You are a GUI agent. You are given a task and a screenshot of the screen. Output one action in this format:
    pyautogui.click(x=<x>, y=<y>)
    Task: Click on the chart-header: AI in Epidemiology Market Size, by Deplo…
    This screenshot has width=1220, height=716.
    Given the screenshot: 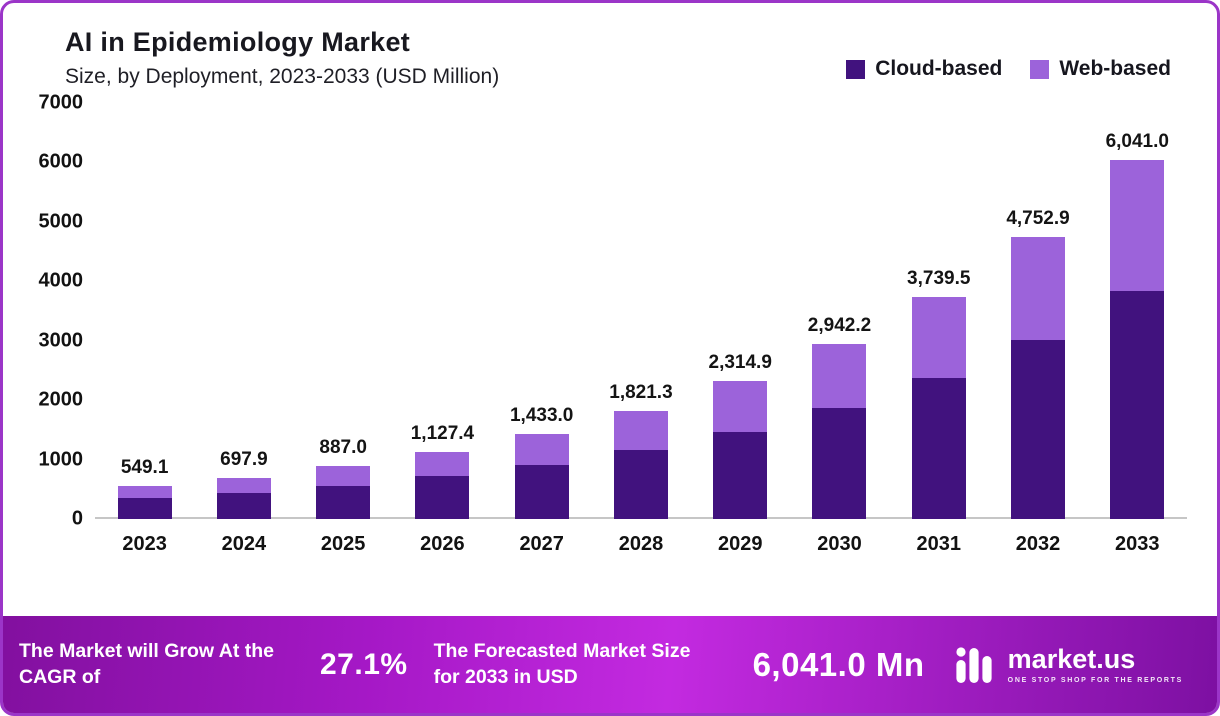 What is the action you would take?
    pyautogui.click(x=610, y=46)
    